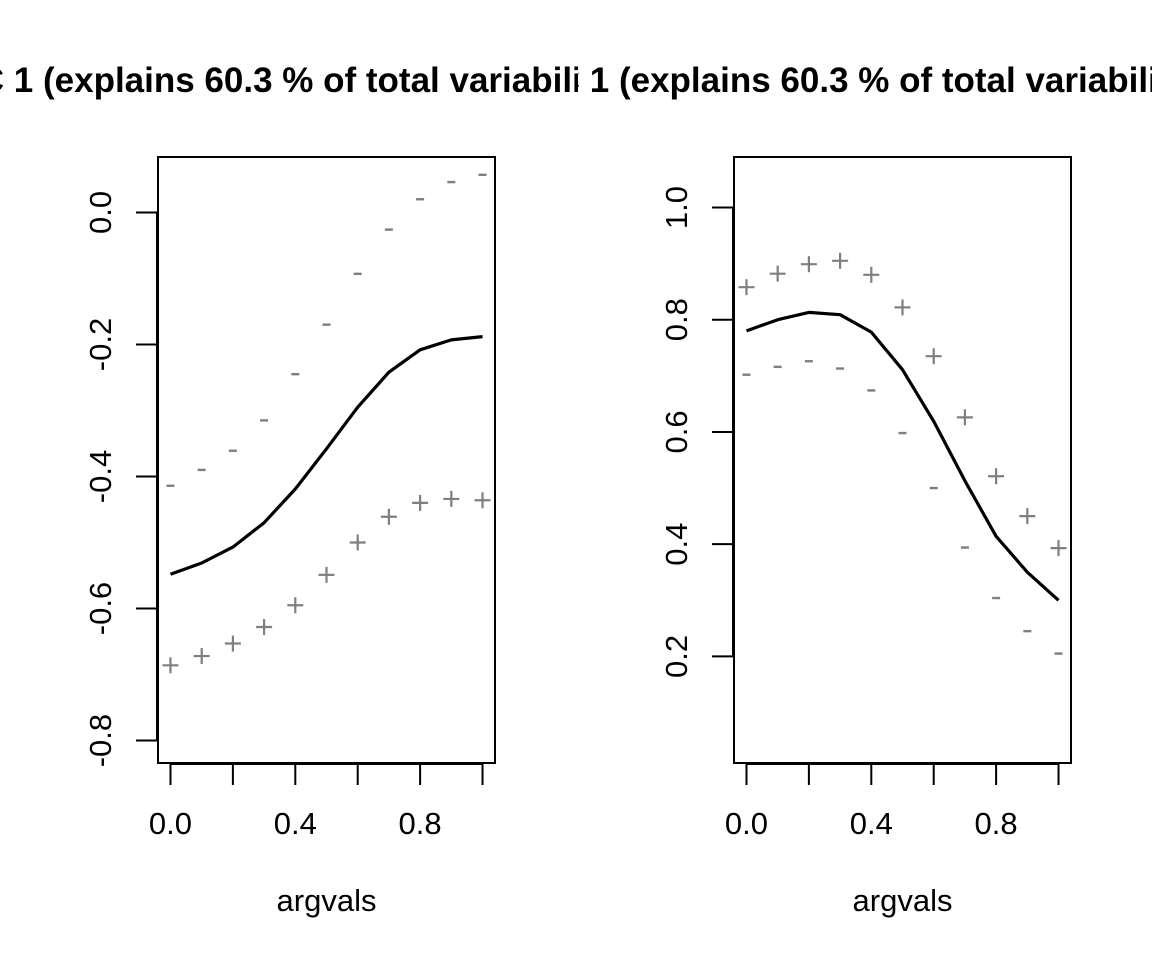 The height and width of the screenshot is (960, 1152). Describe the element at coordinates (100, 212) in the screenshot. I see `y-tick-label: 0.0` at that location.